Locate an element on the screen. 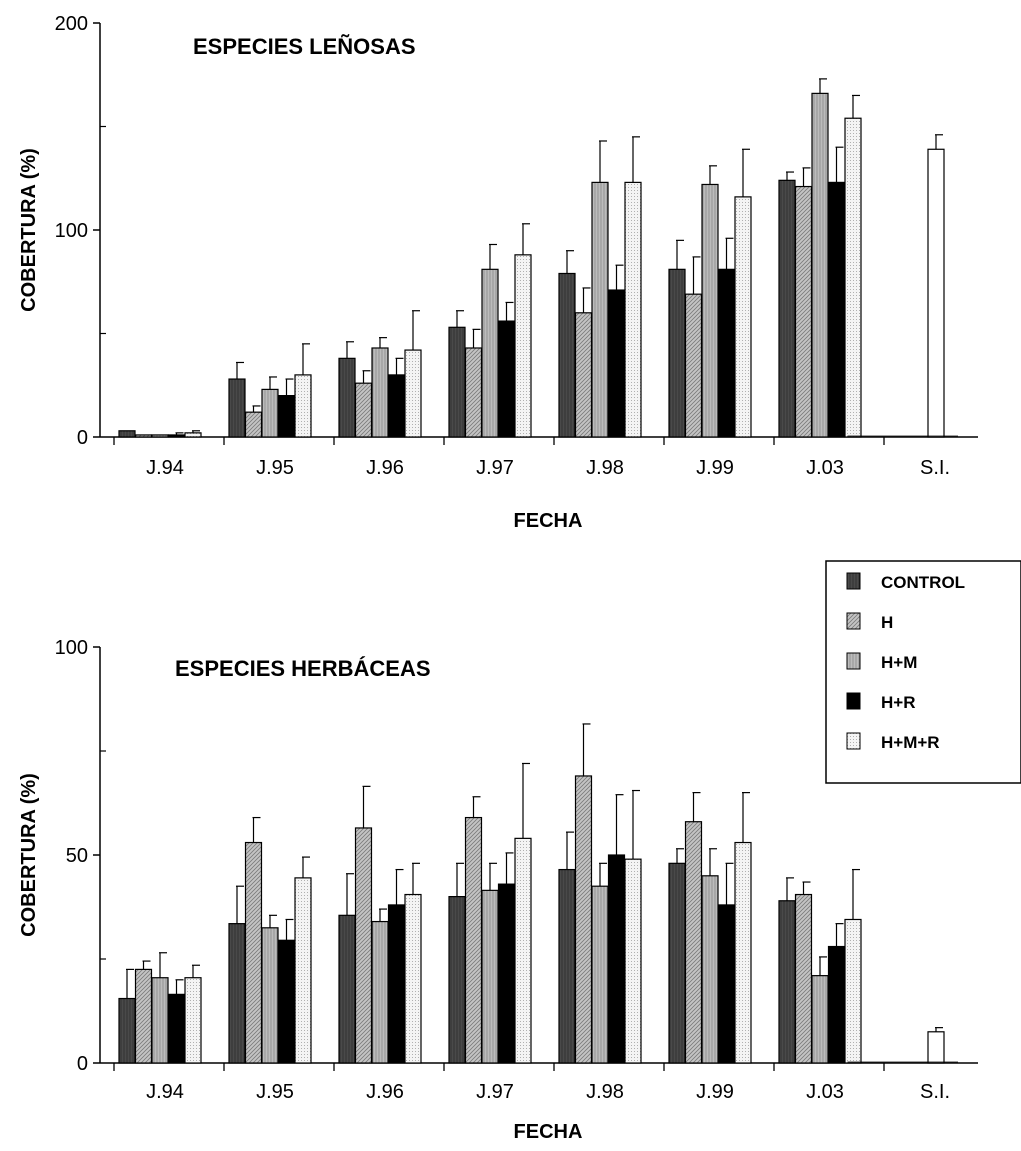 The width and height of the screenshot is (1021, 1151). legend-label-hr: H+R is located at coordinates (898, 702).